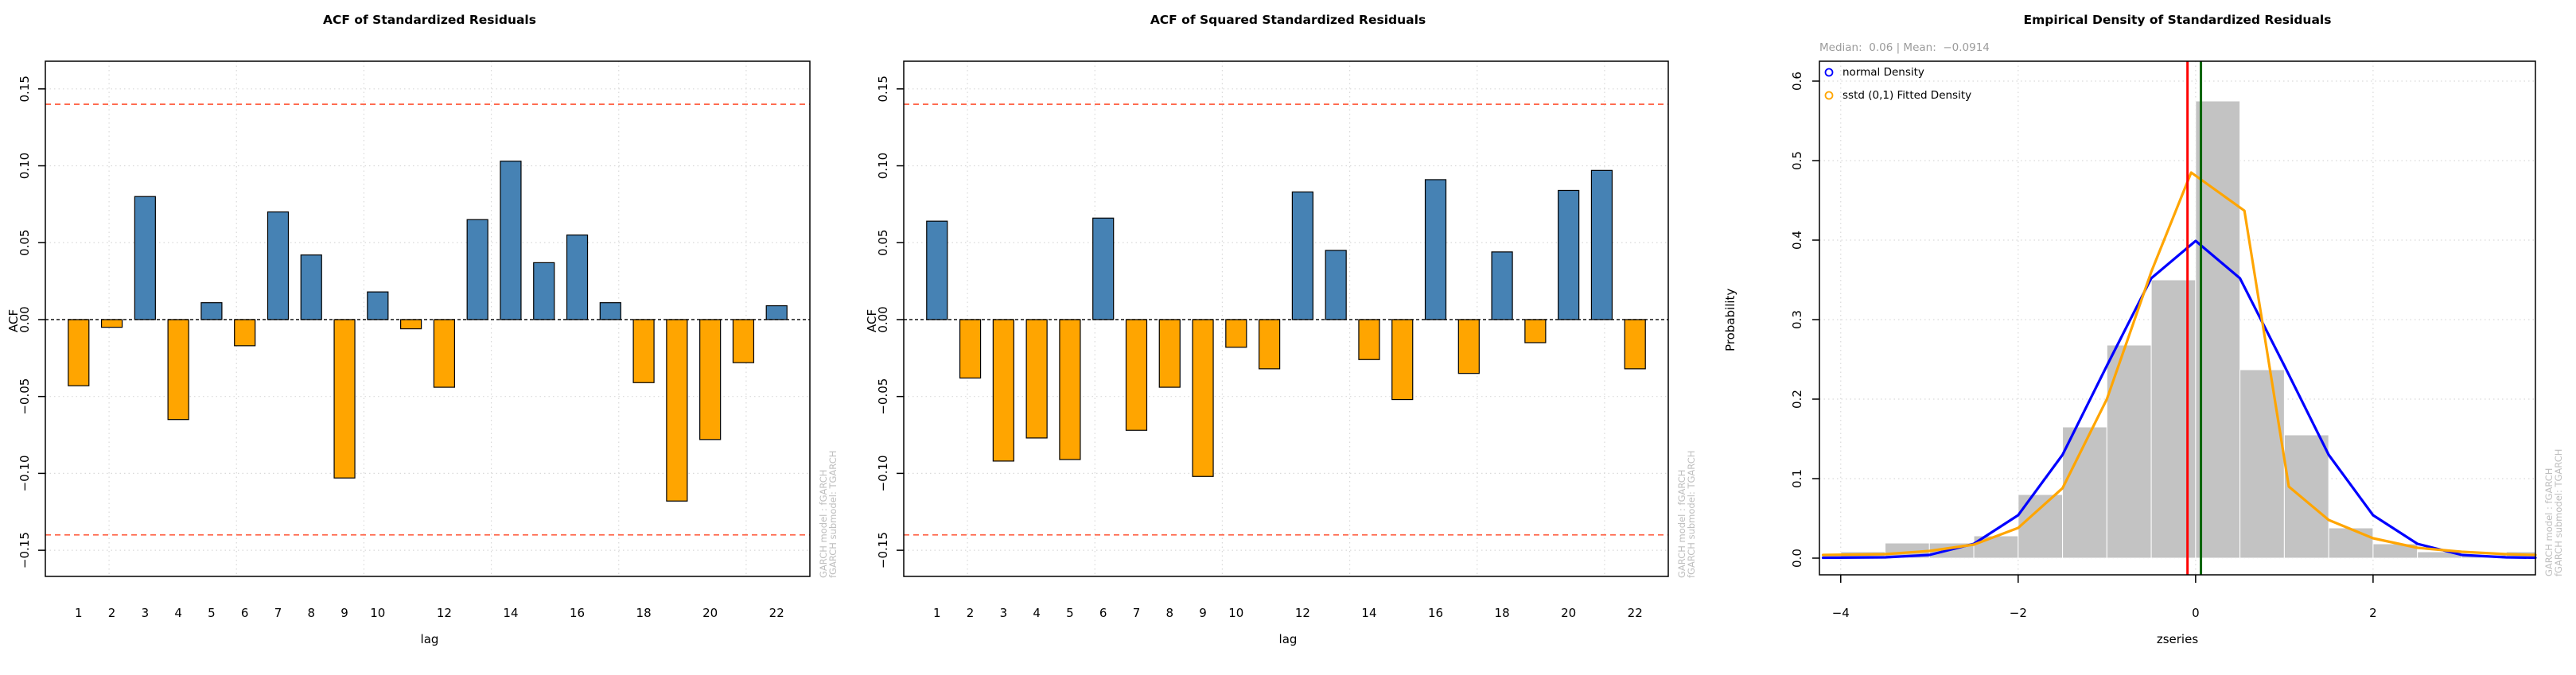  Describe the element at coordinates (1829, 96) in the screenshot. I see `sstd-density-legend-marker` at that location.